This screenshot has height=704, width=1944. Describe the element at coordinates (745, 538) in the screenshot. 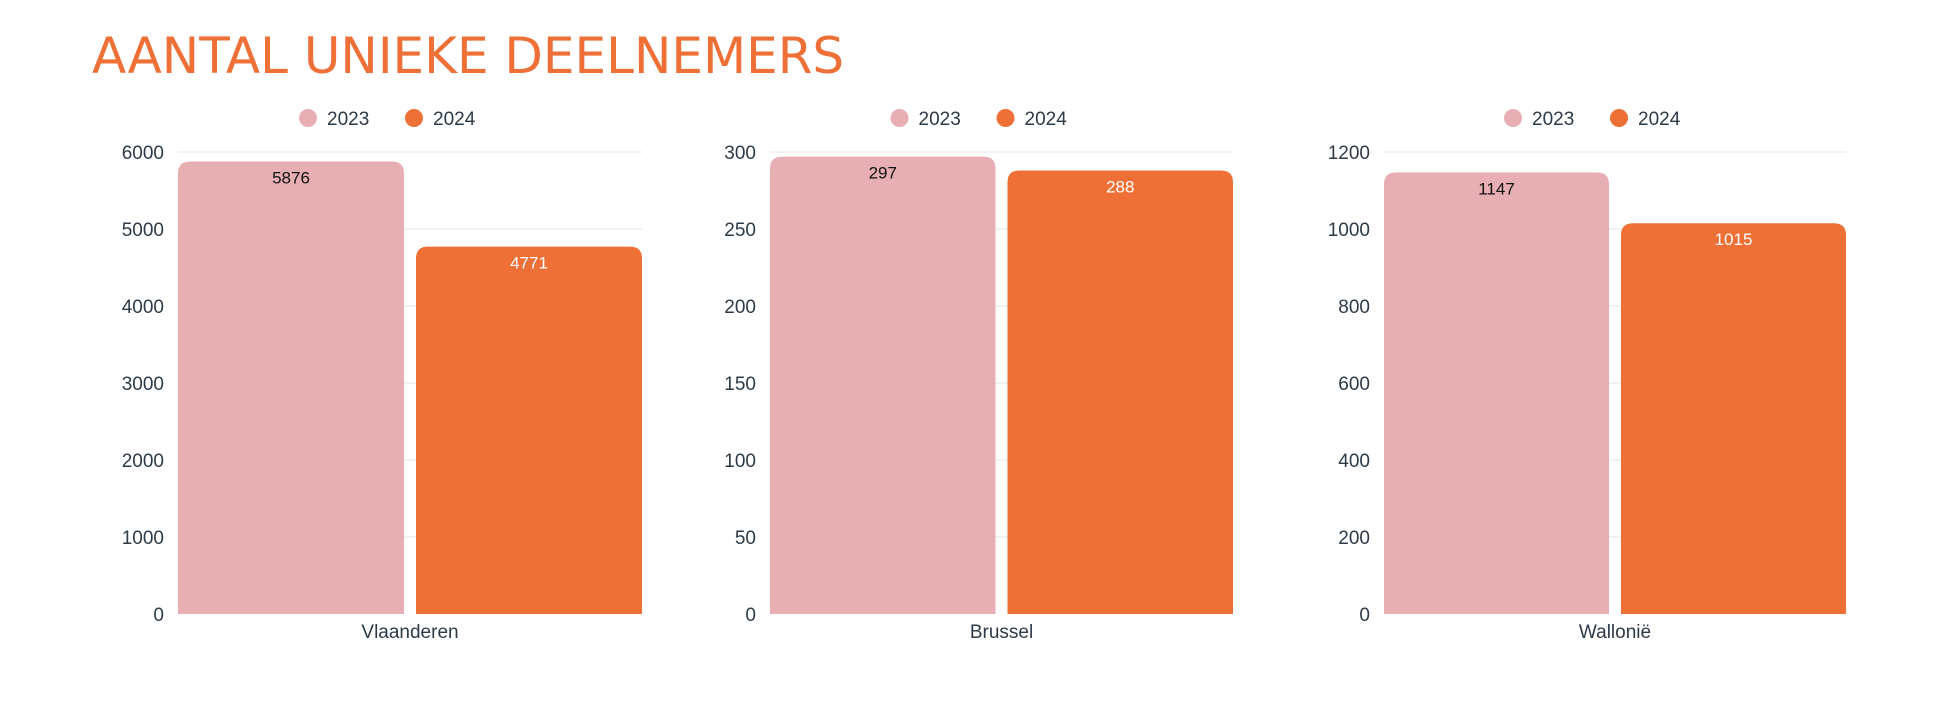

I see `y-tick-label: 50` at that location.